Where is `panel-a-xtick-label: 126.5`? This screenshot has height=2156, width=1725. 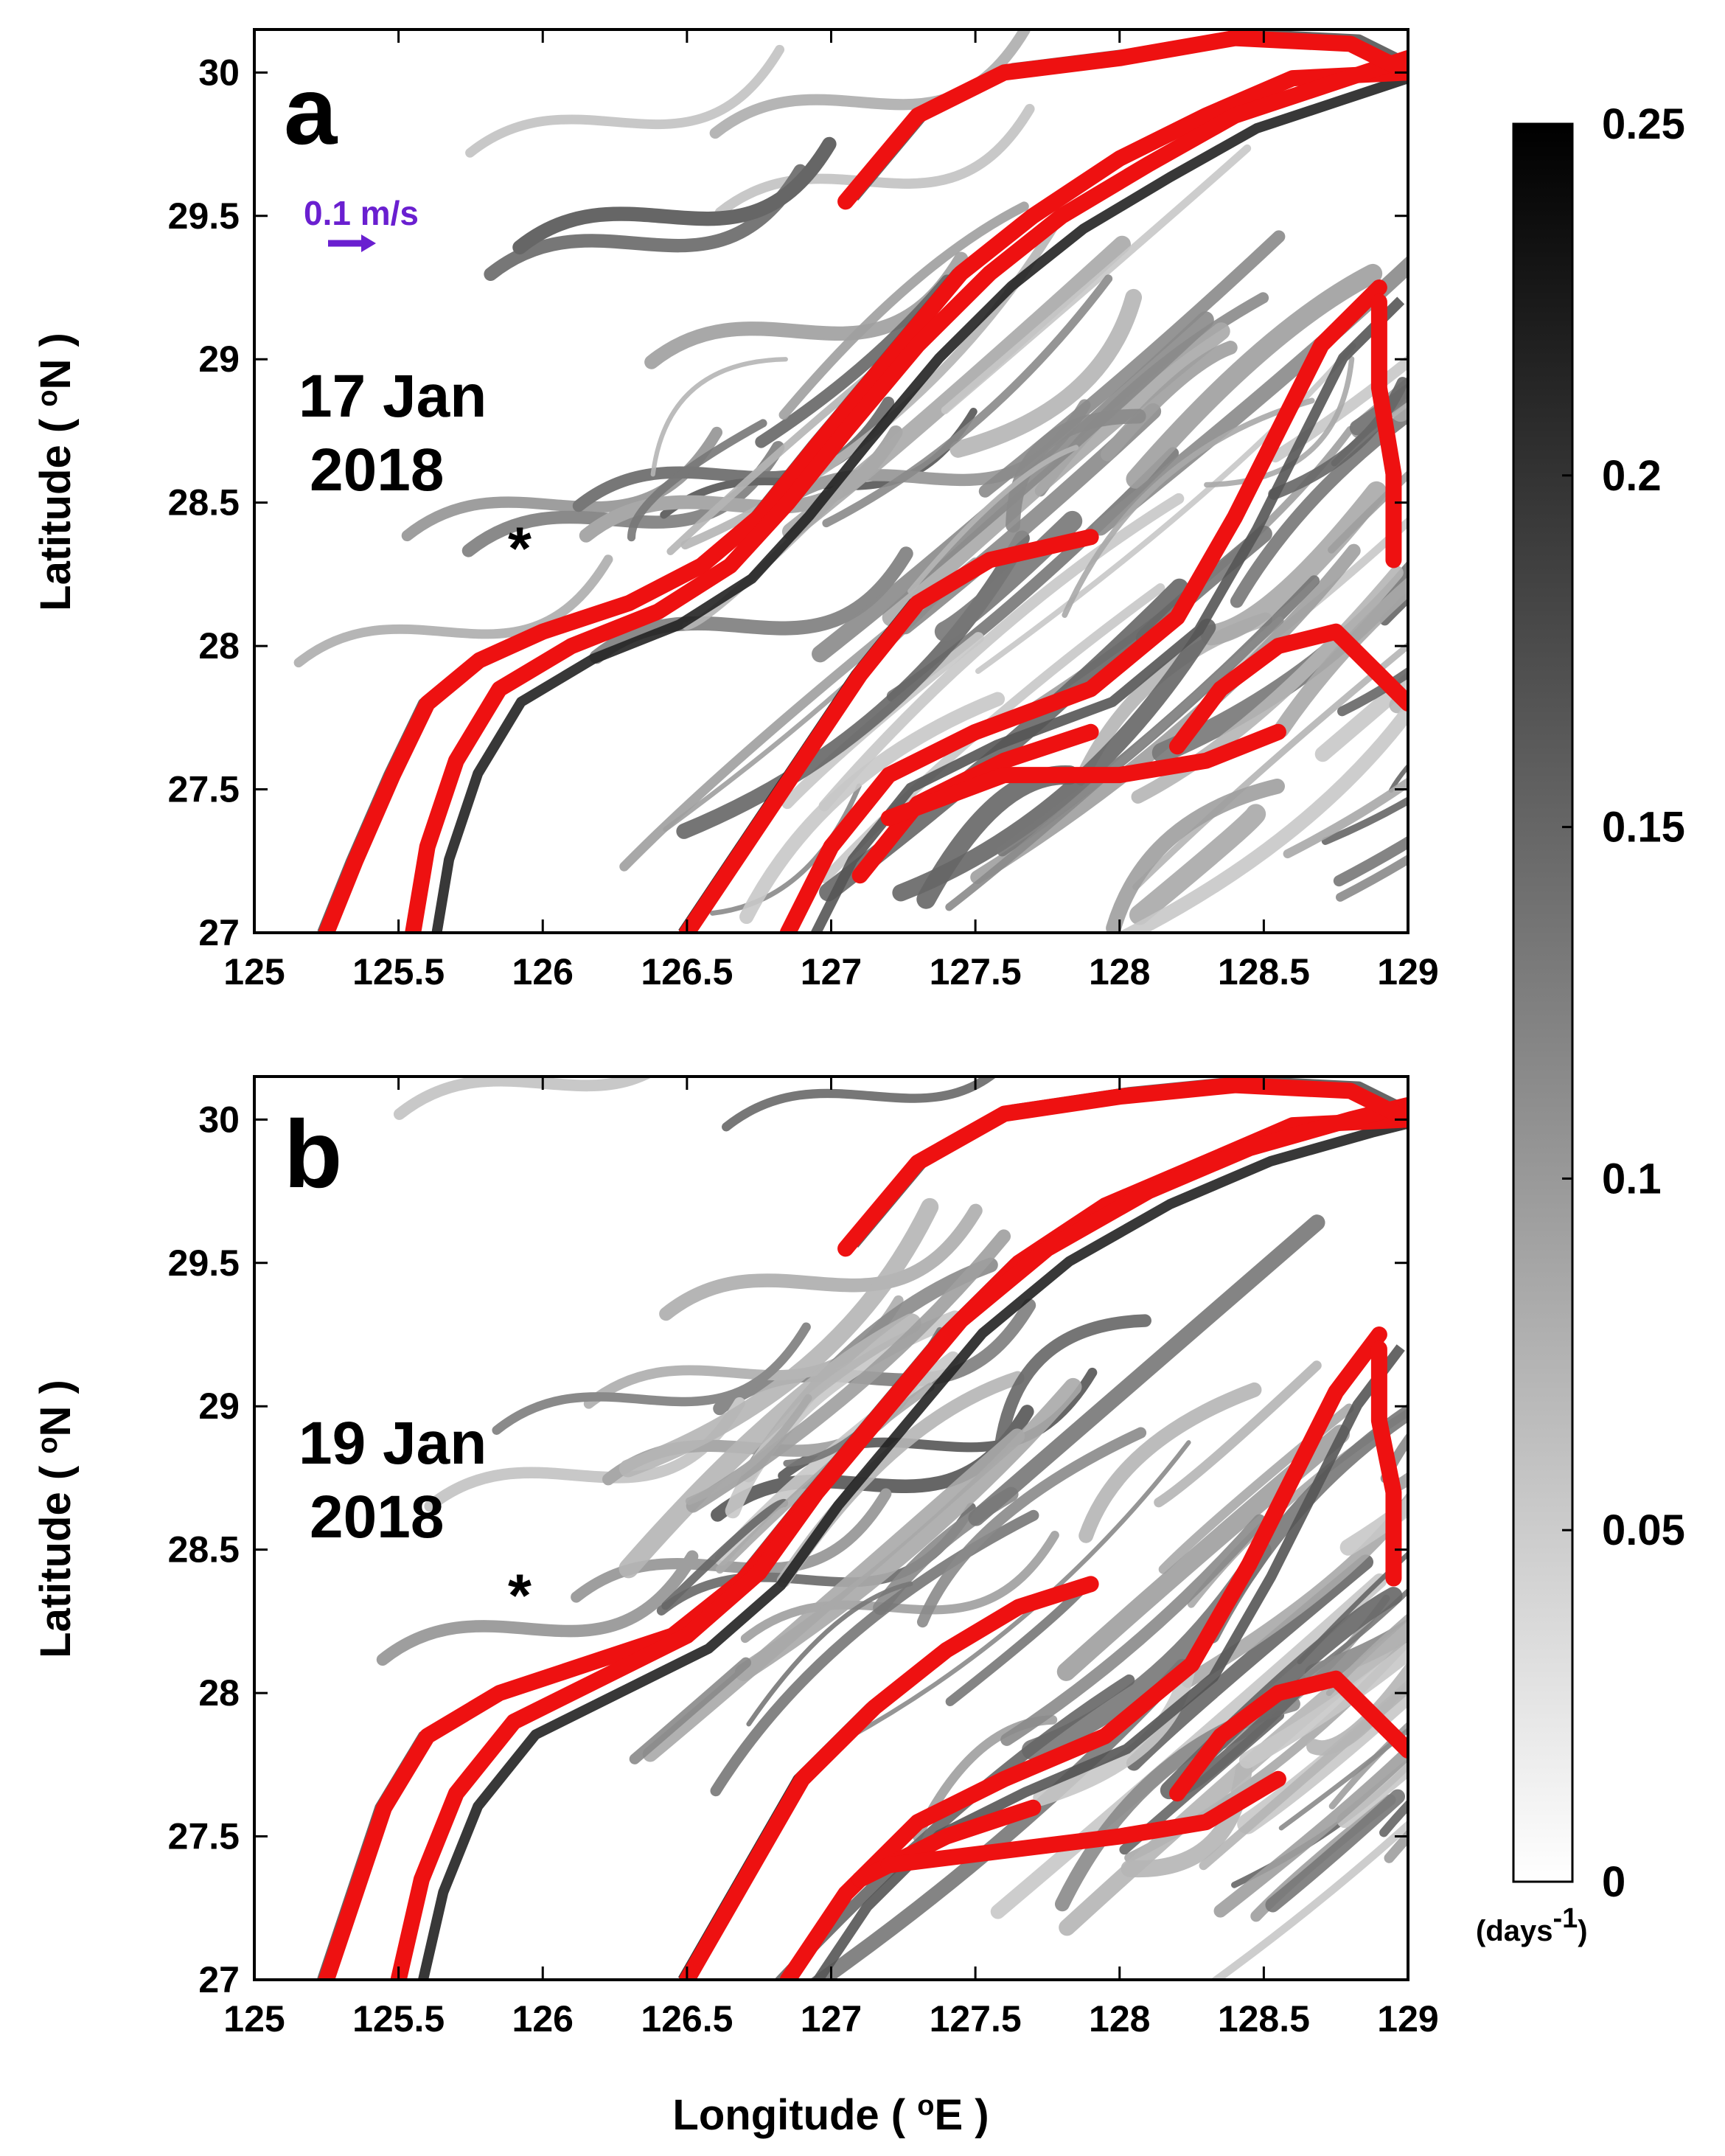 panel-a-xtick-label: 126.5 is located at coordinates (687, 971).